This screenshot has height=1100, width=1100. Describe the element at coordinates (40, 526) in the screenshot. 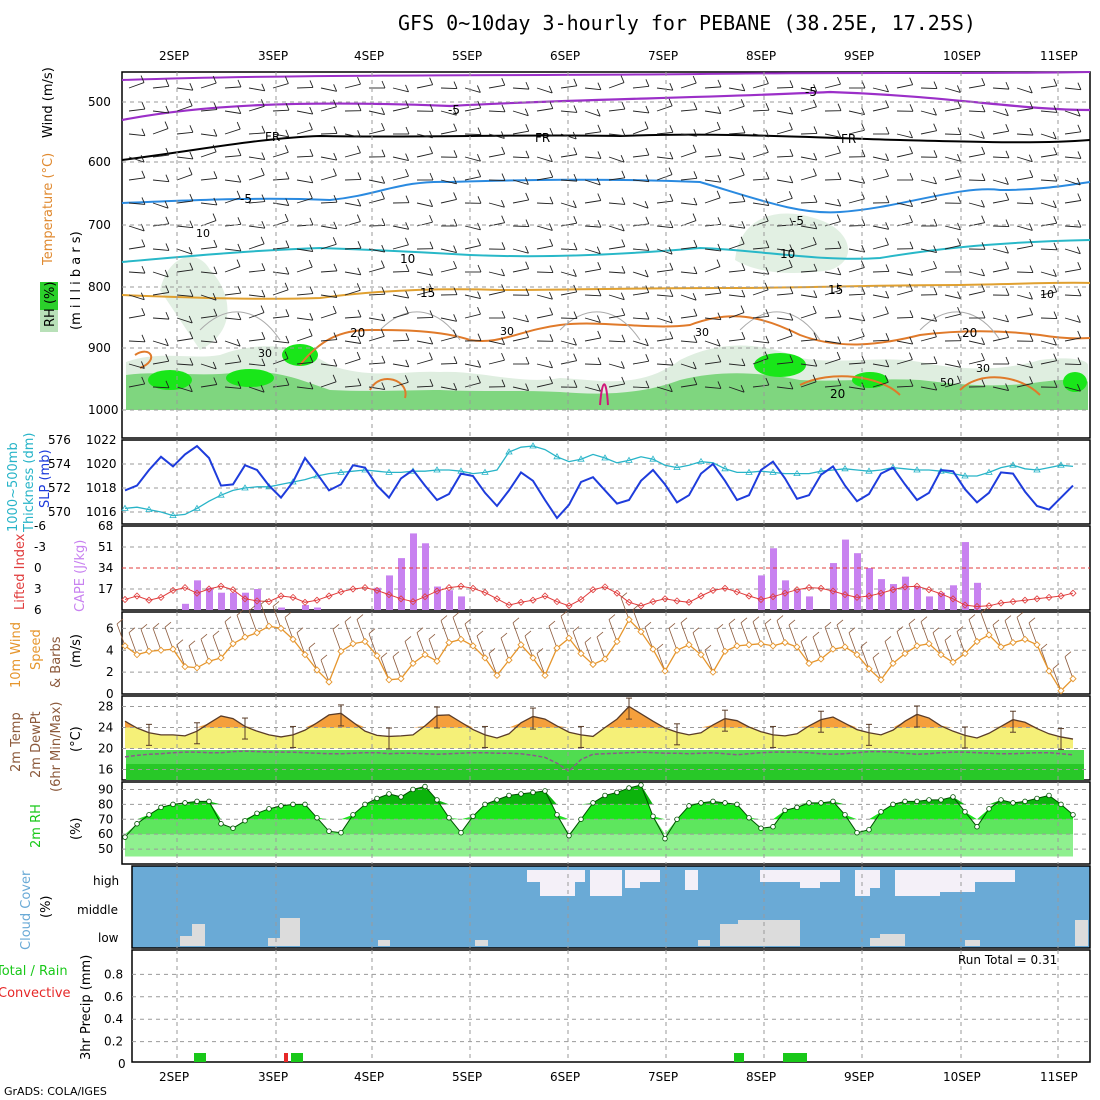

I see `li-tick-label: -6` at that location.